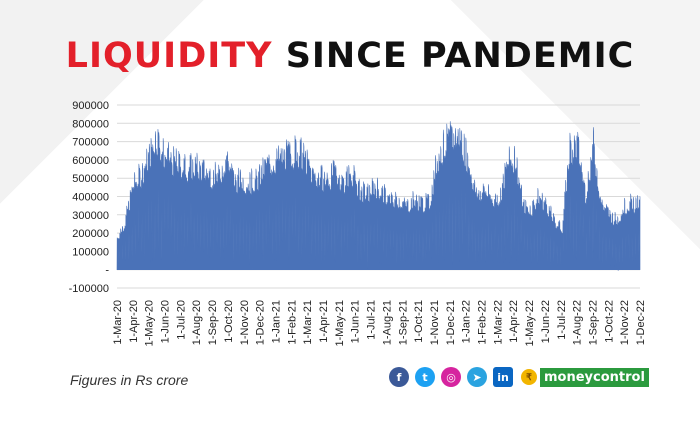  Describe the element at coordinates (245, 322) in the screenshot. I see `x-tick-label: 1-Nov-20` at that location.